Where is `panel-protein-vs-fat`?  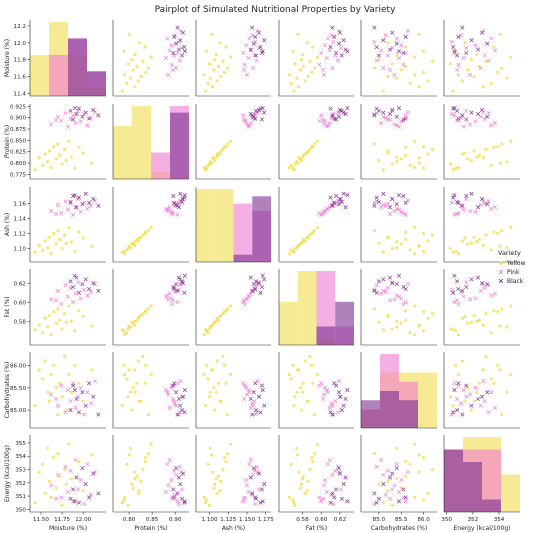 panel-protein-vs-fat is located at coordinates (316, 142).